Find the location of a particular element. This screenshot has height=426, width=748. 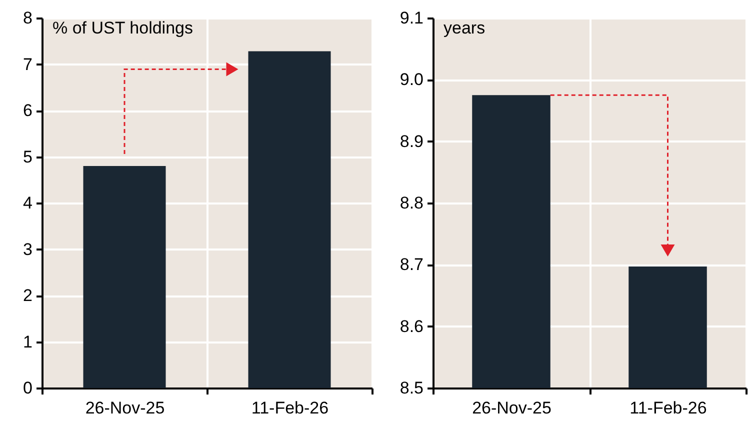

y-tick-label: 7 is located at coordinates (27, 64).